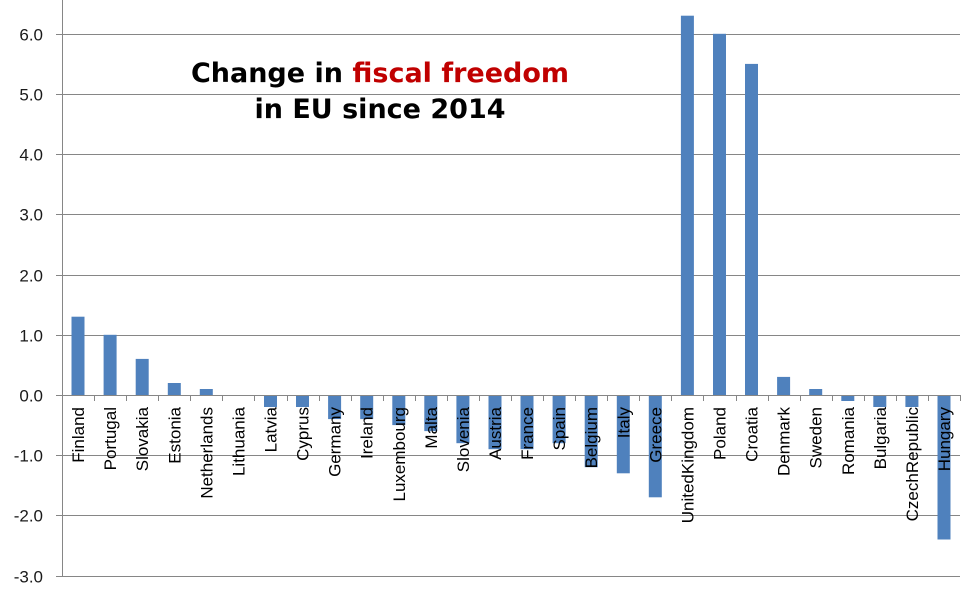  What do you see at coordinates (142, 438) in the screenshot?
I see `category-label: Slovakia` at bounding box center [142, 438].